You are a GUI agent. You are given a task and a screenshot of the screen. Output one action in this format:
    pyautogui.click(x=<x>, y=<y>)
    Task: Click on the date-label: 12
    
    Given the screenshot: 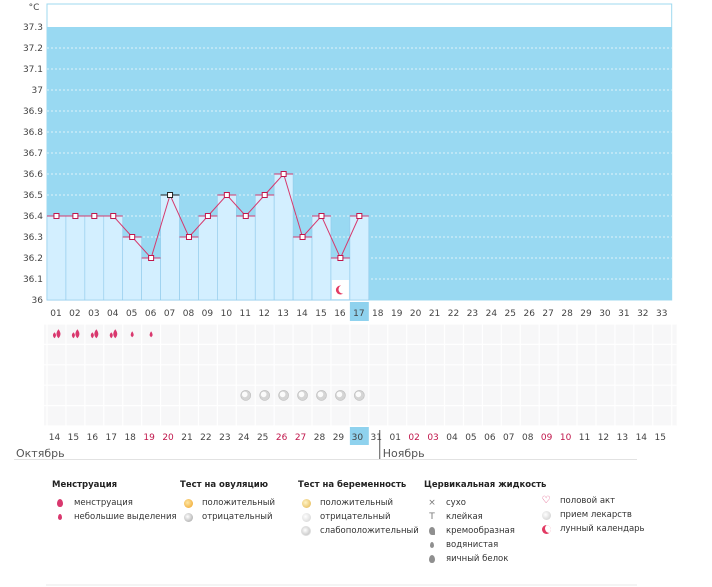 What is the action you would take?
    pyautogui.click(x=603, y=438)
    